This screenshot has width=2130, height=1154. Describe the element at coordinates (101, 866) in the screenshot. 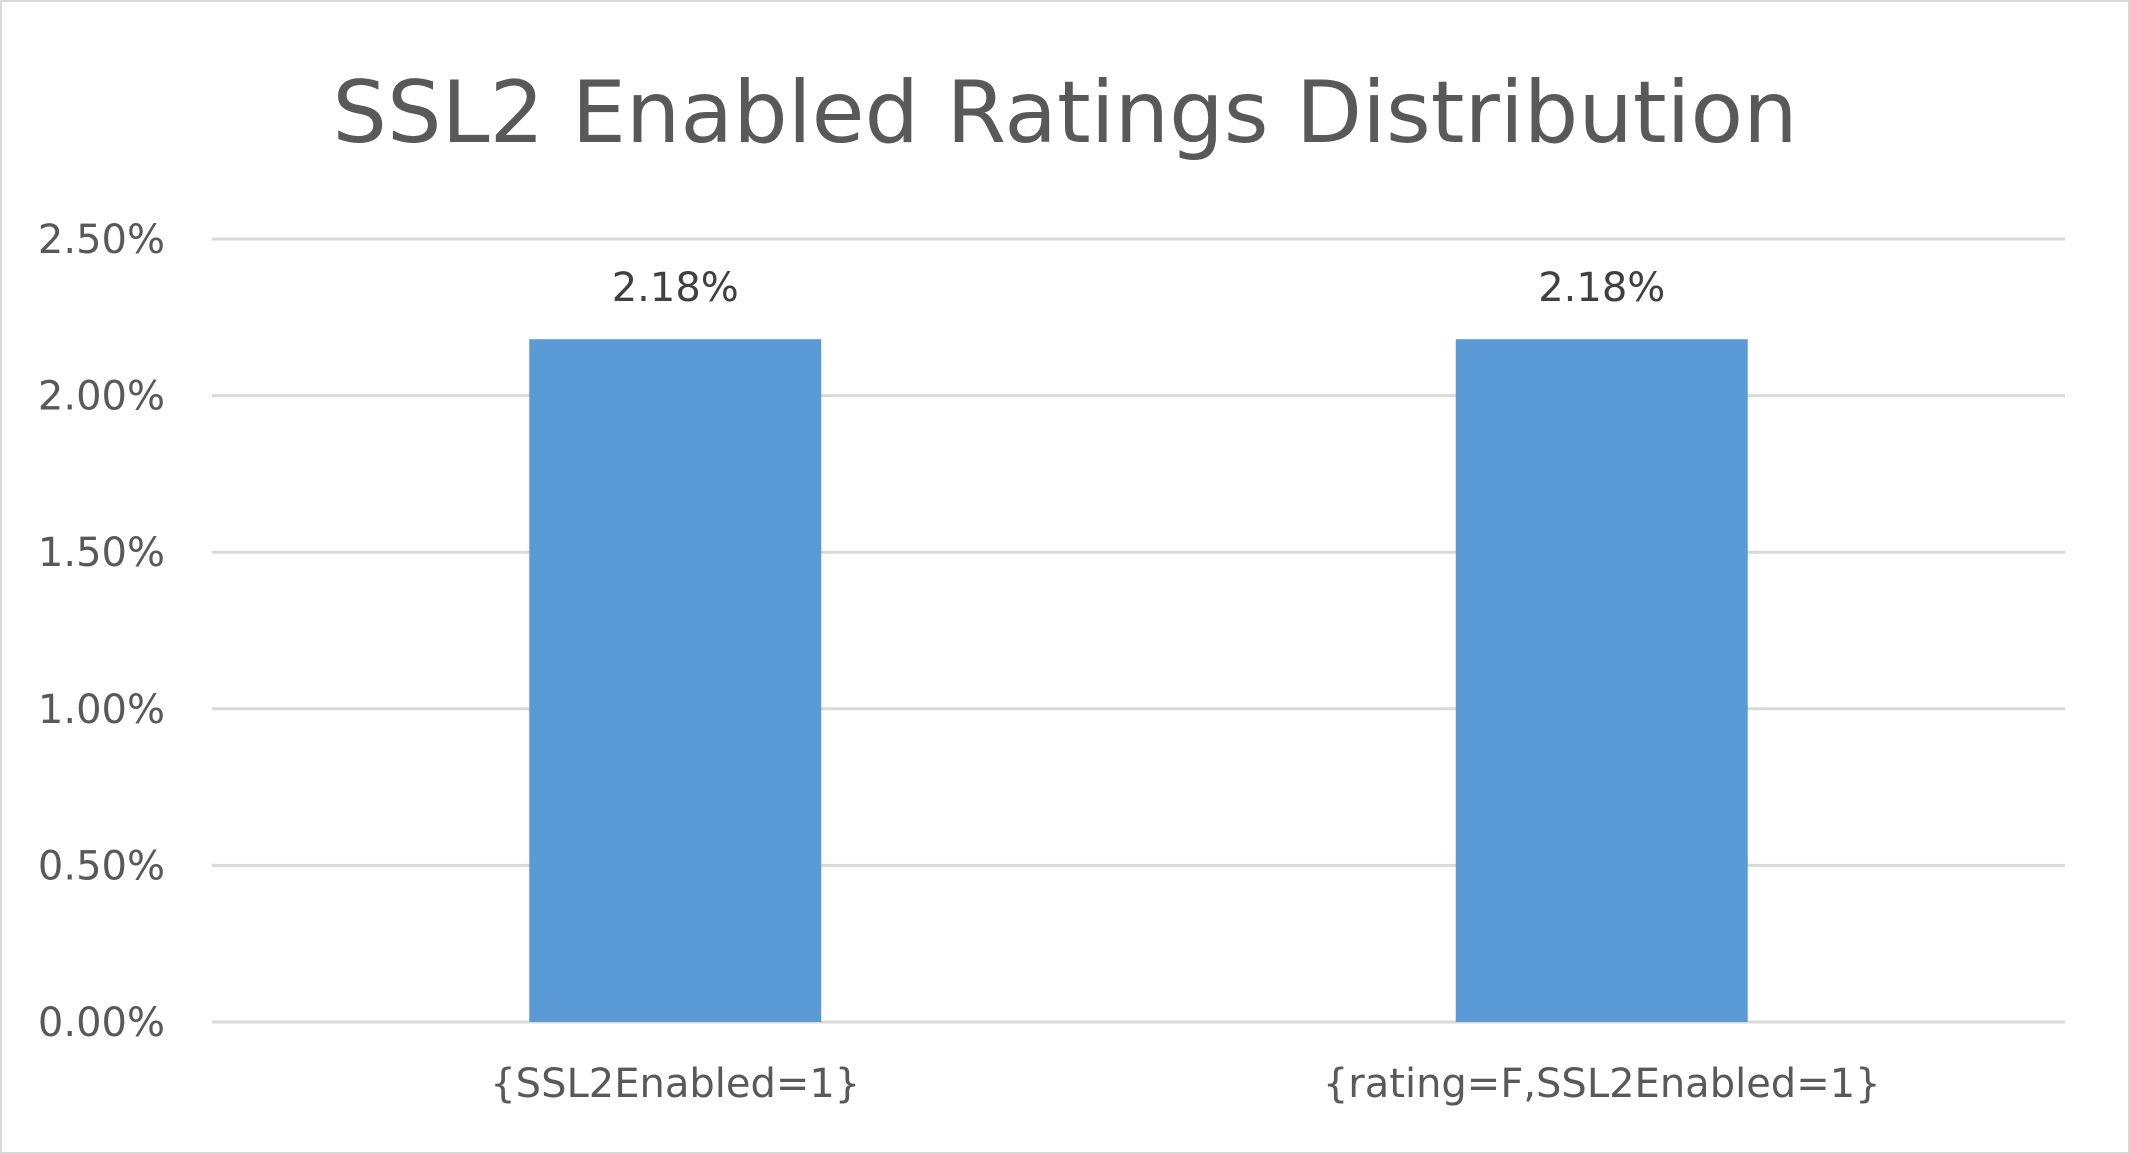

I see `y-tick-label: 0.50%` at that location.